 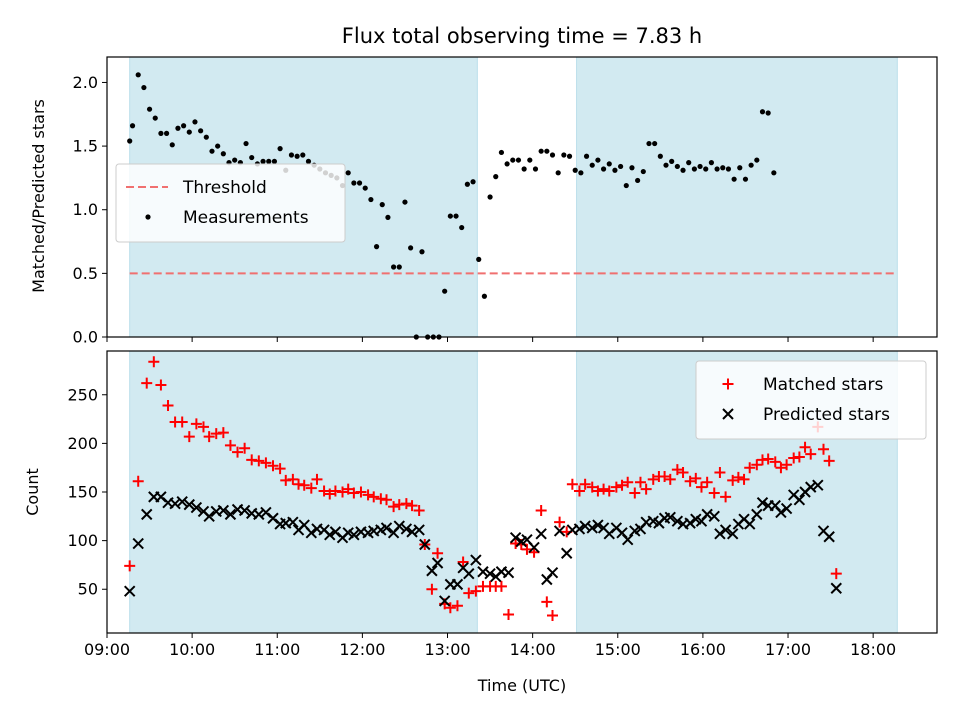 I want to click on bottom-legend-predicted-stars-swatch, so click(x=728, y=414).